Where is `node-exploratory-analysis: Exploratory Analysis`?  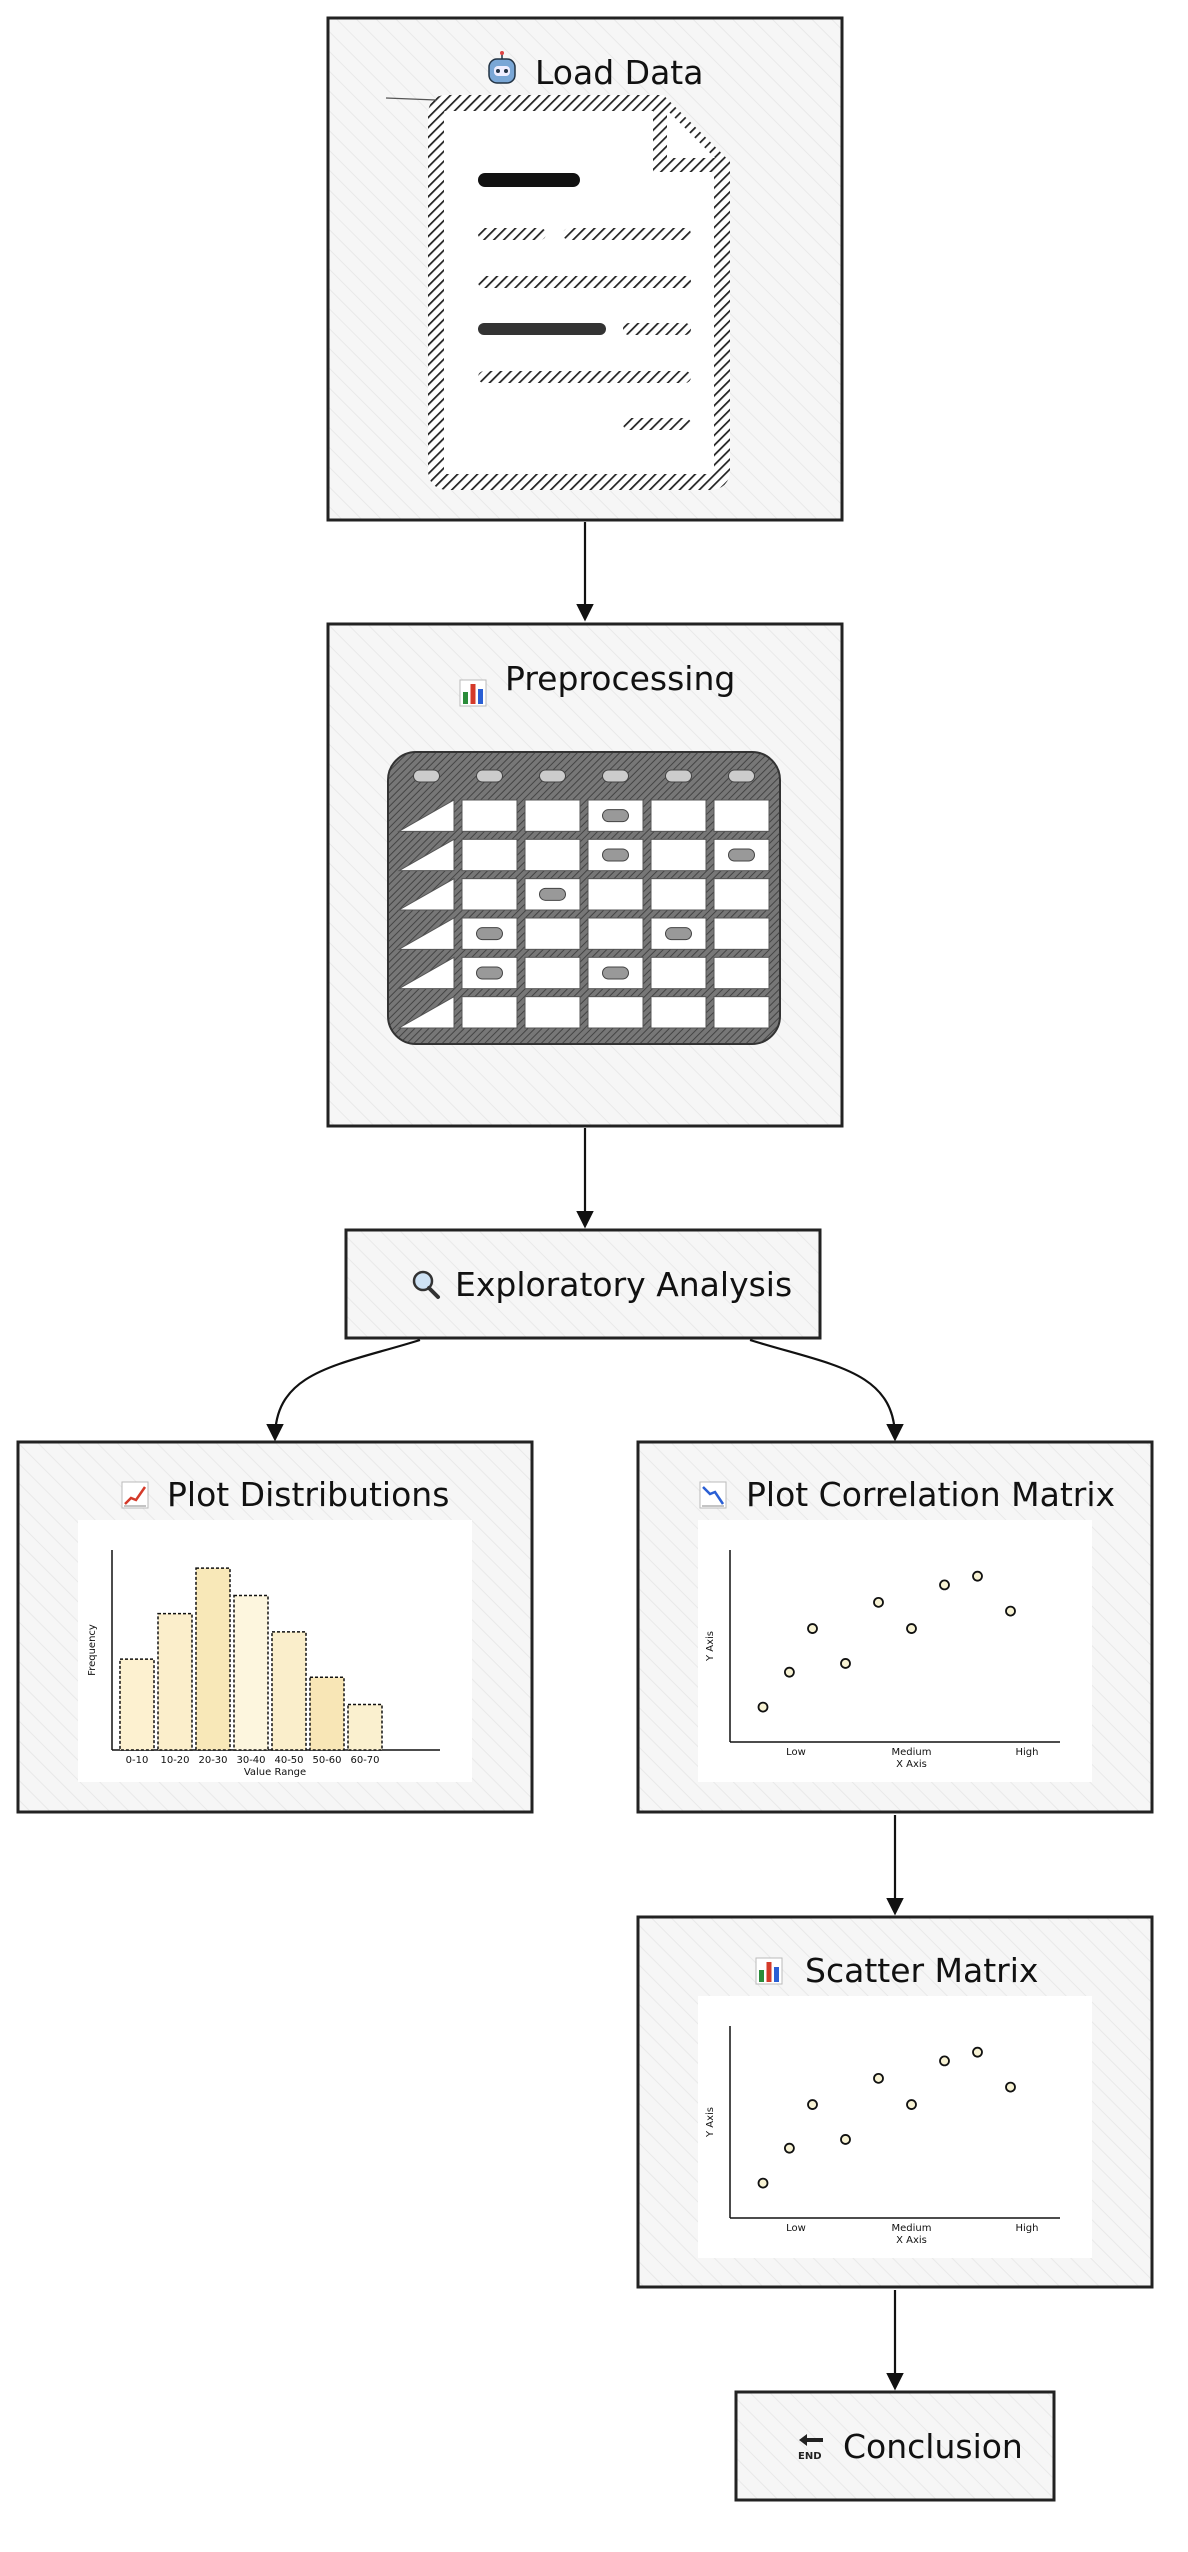 node-exploratory-analysis: Exploratory Analysis is located at coordinates (583, 1284).